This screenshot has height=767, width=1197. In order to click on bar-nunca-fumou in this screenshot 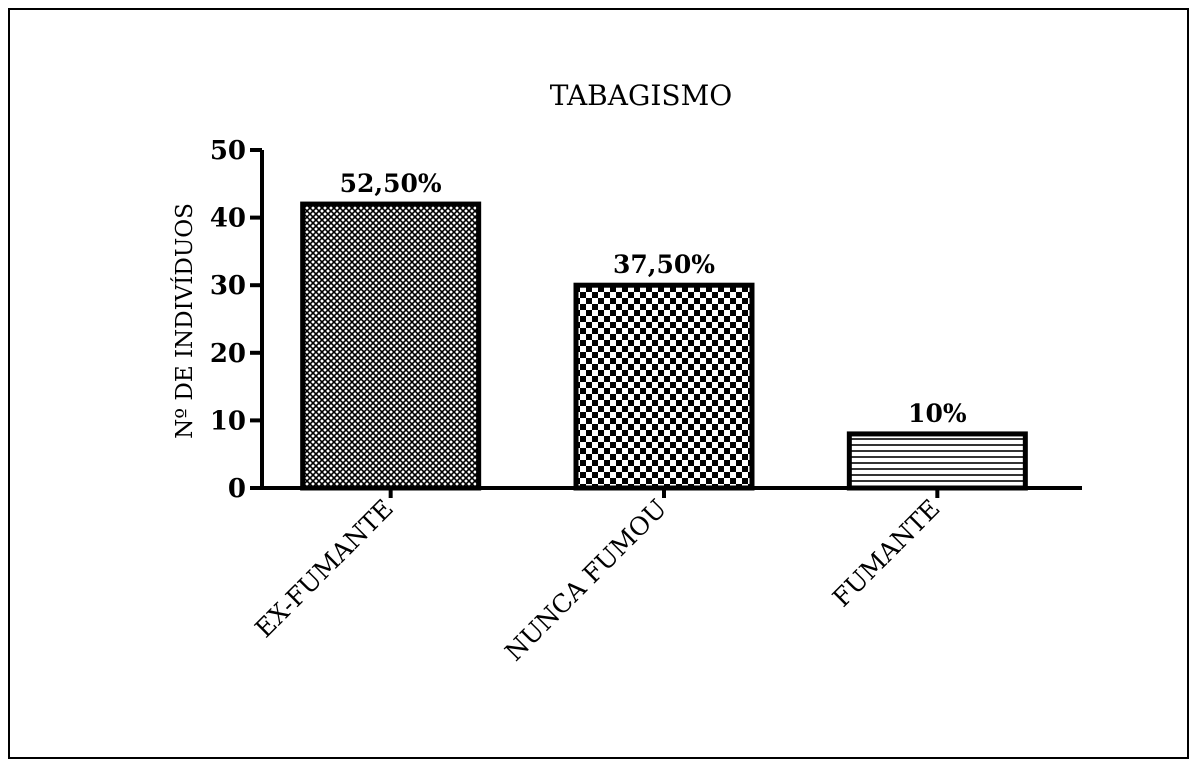, I will do `click(664, 386)`.